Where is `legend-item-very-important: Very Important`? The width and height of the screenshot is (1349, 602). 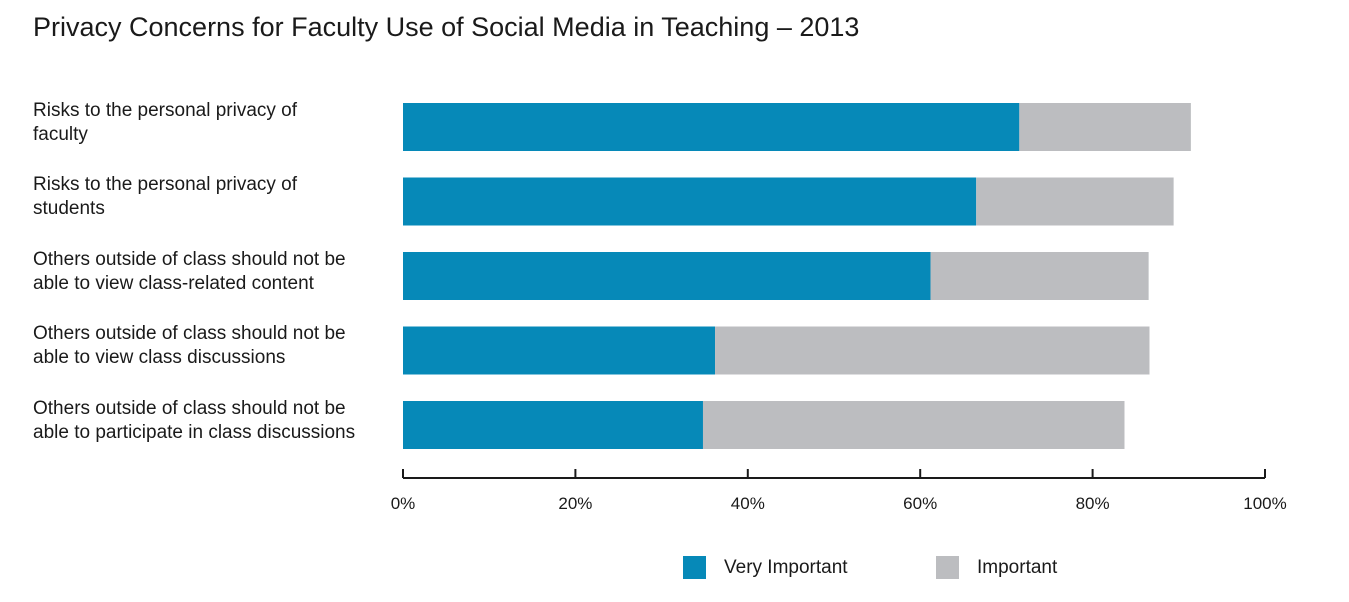
legend-item-very-important: Very Important is located at coordinates (765, 567).